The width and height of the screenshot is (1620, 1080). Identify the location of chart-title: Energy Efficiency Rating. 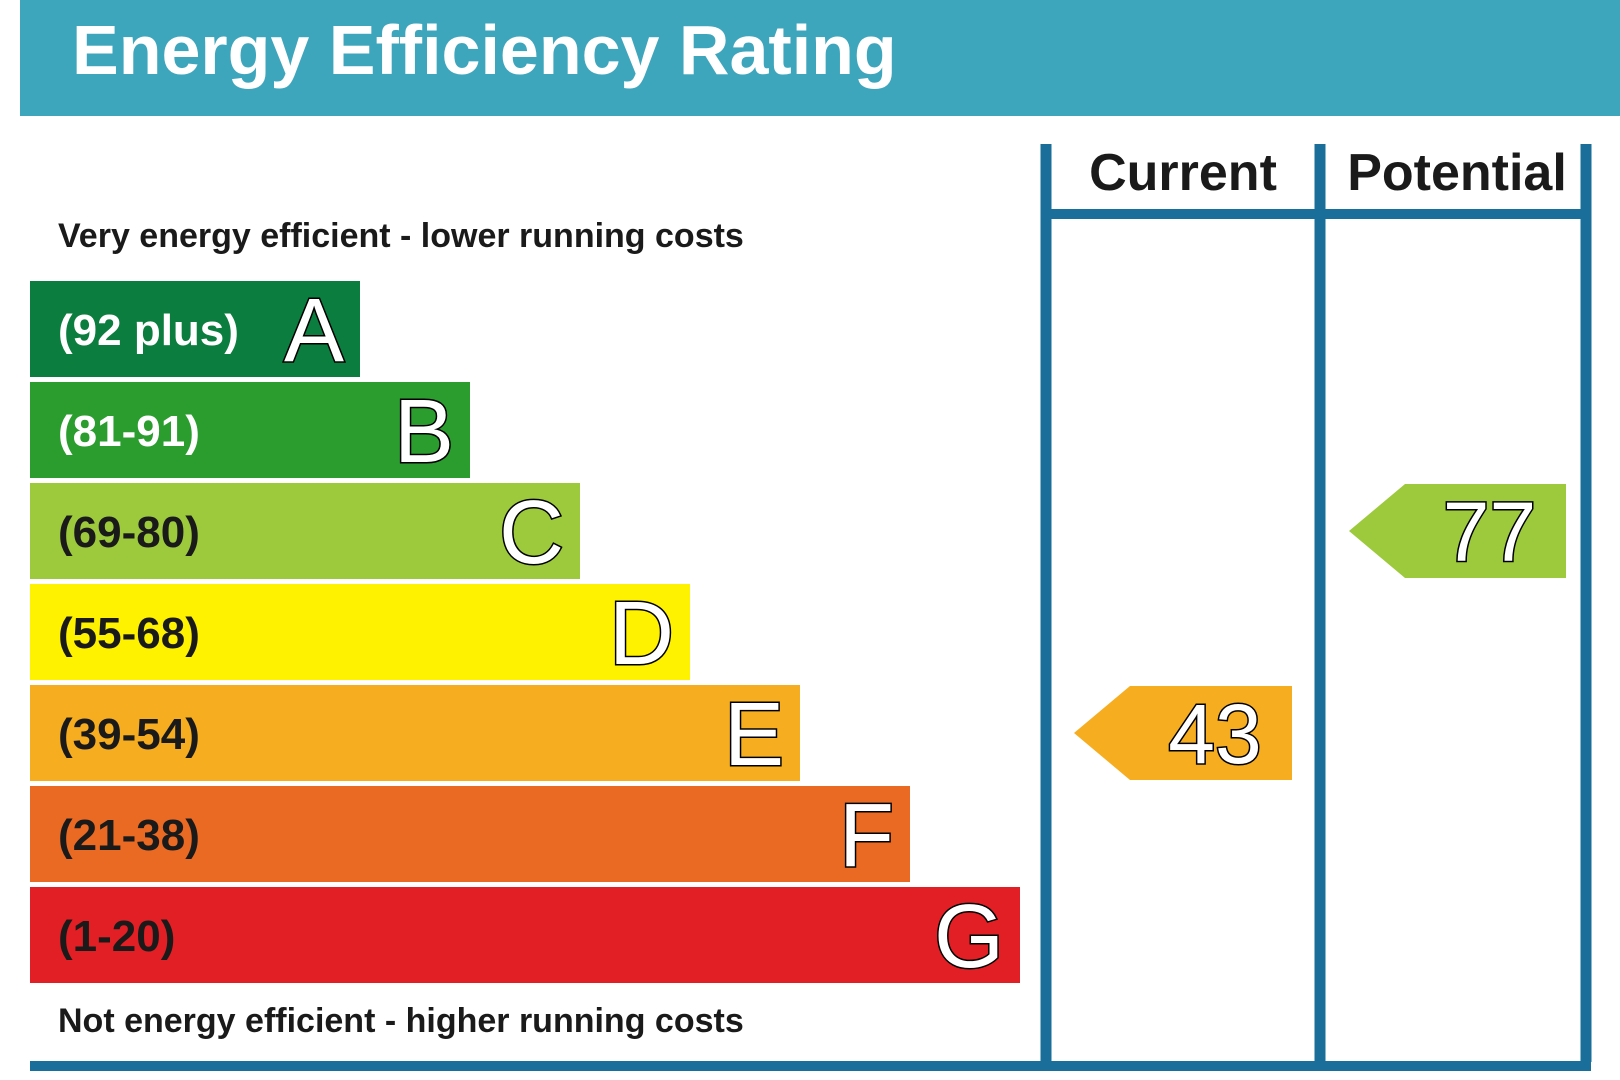
(484, 50).